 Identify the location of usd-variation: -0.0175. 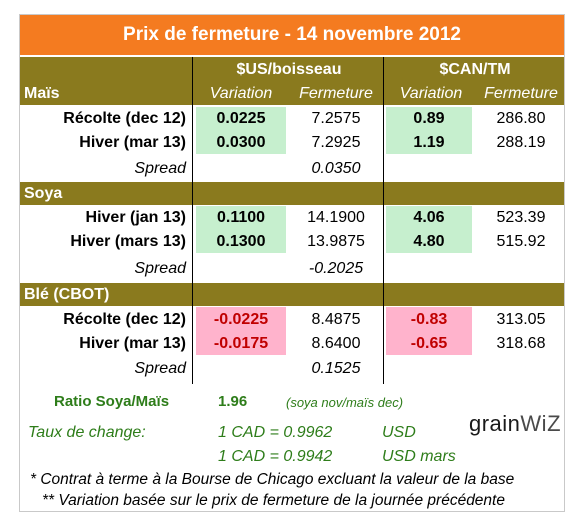
(241, 343).